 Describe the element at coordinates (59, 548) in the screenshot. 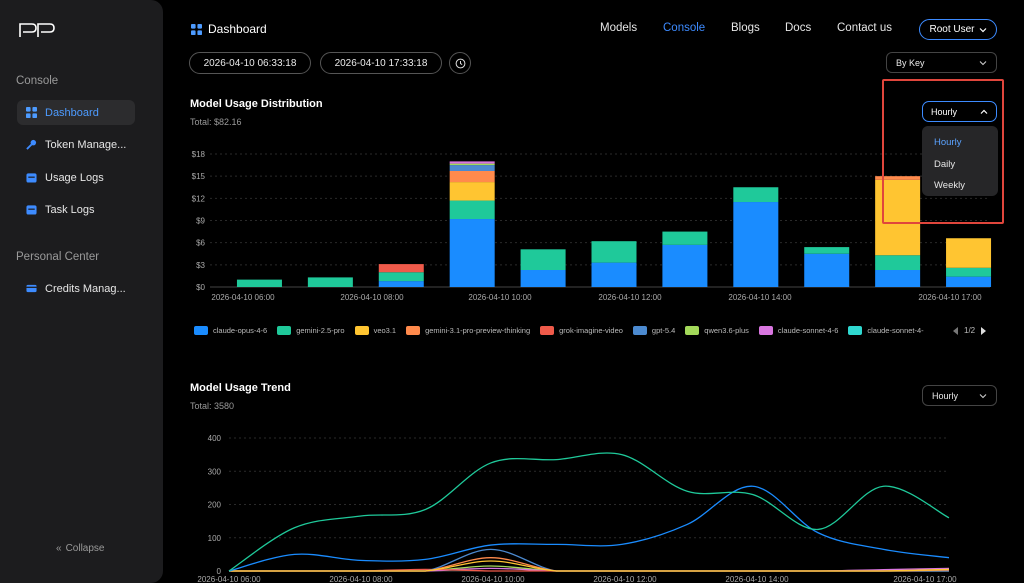

I see `double-chevron-left-icon: «` at that location.